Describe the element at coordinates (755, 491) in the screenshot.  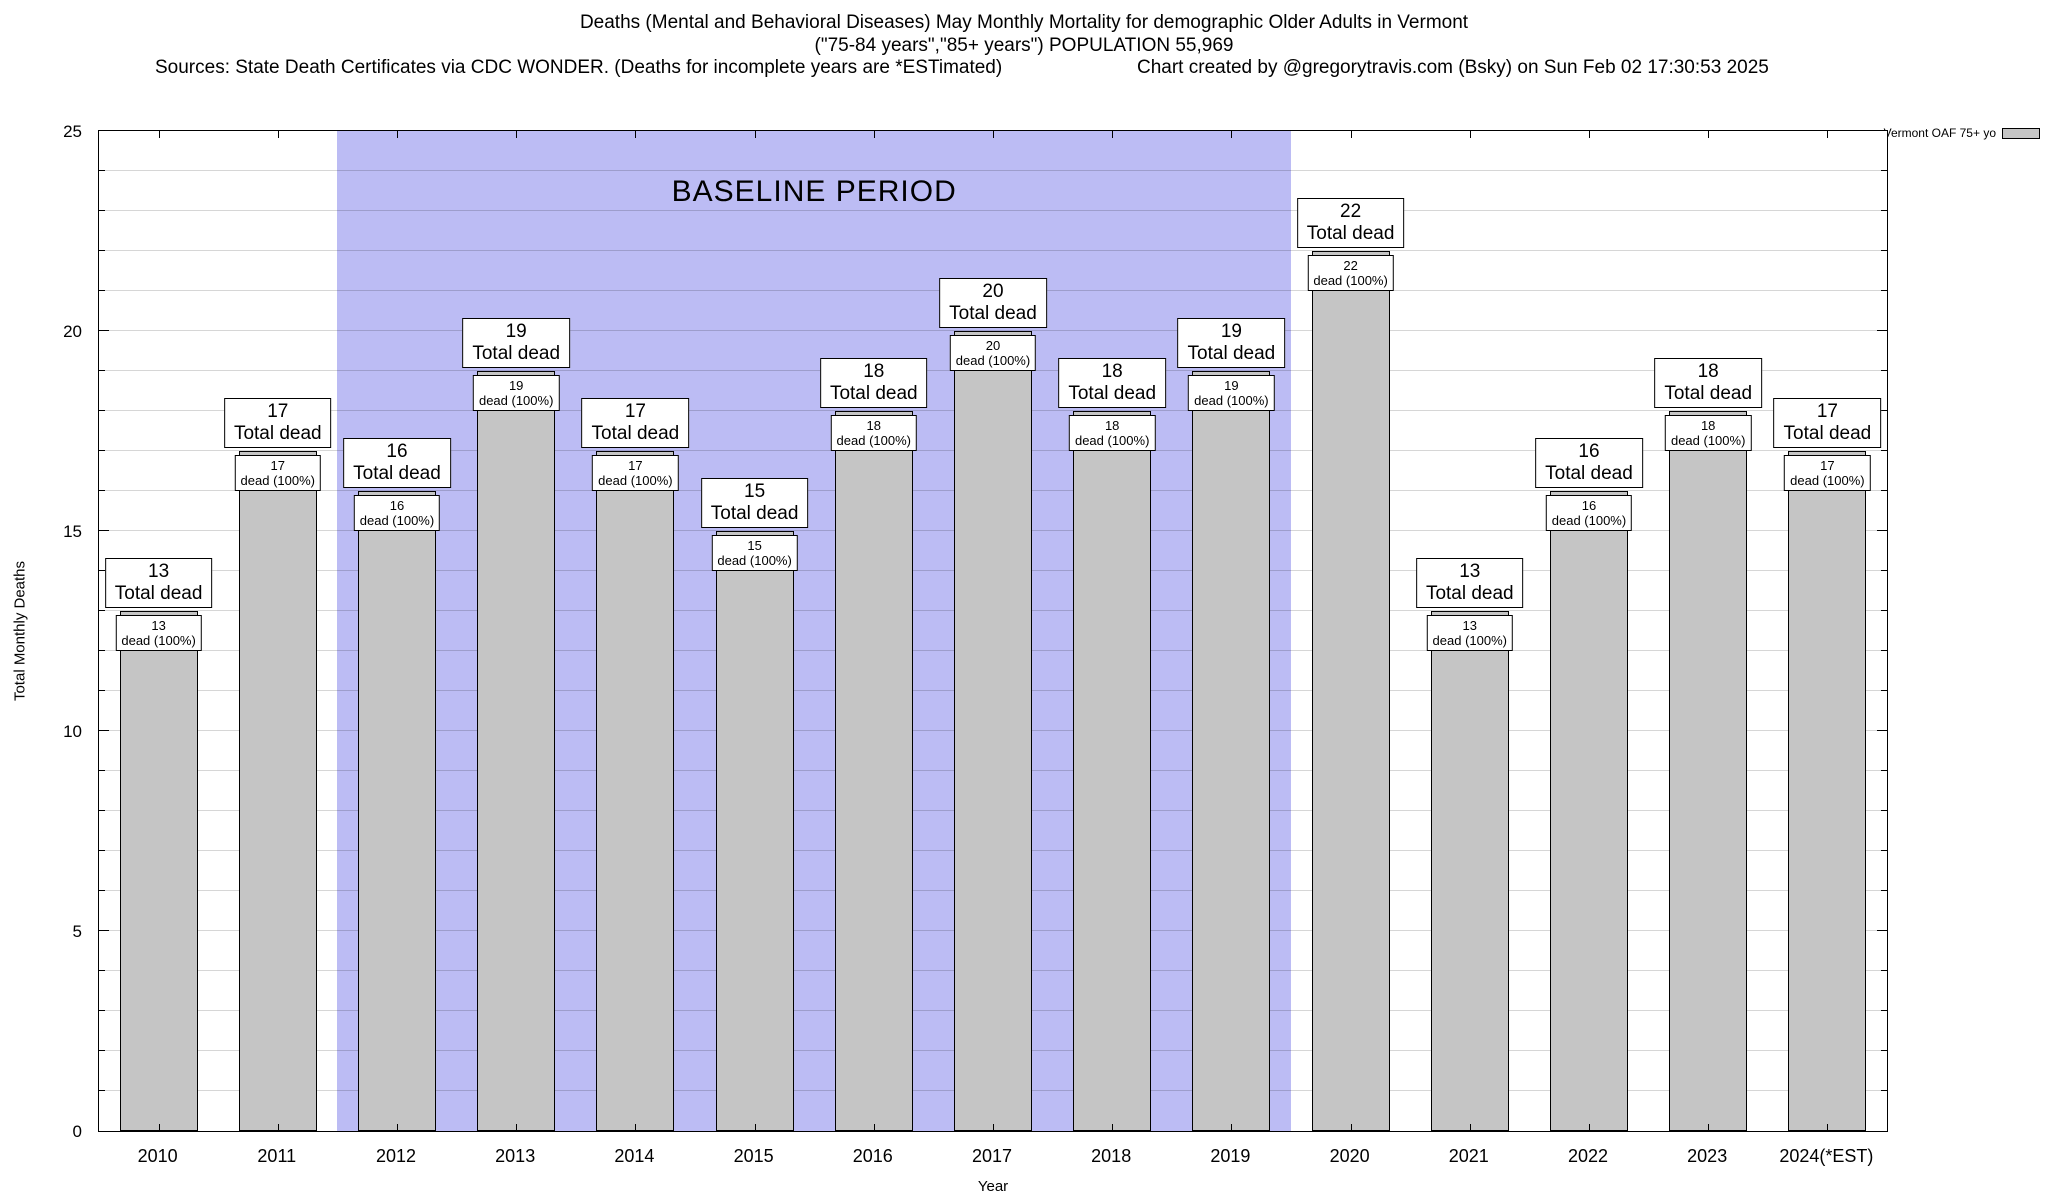
I see `total-value: 15` at that location.